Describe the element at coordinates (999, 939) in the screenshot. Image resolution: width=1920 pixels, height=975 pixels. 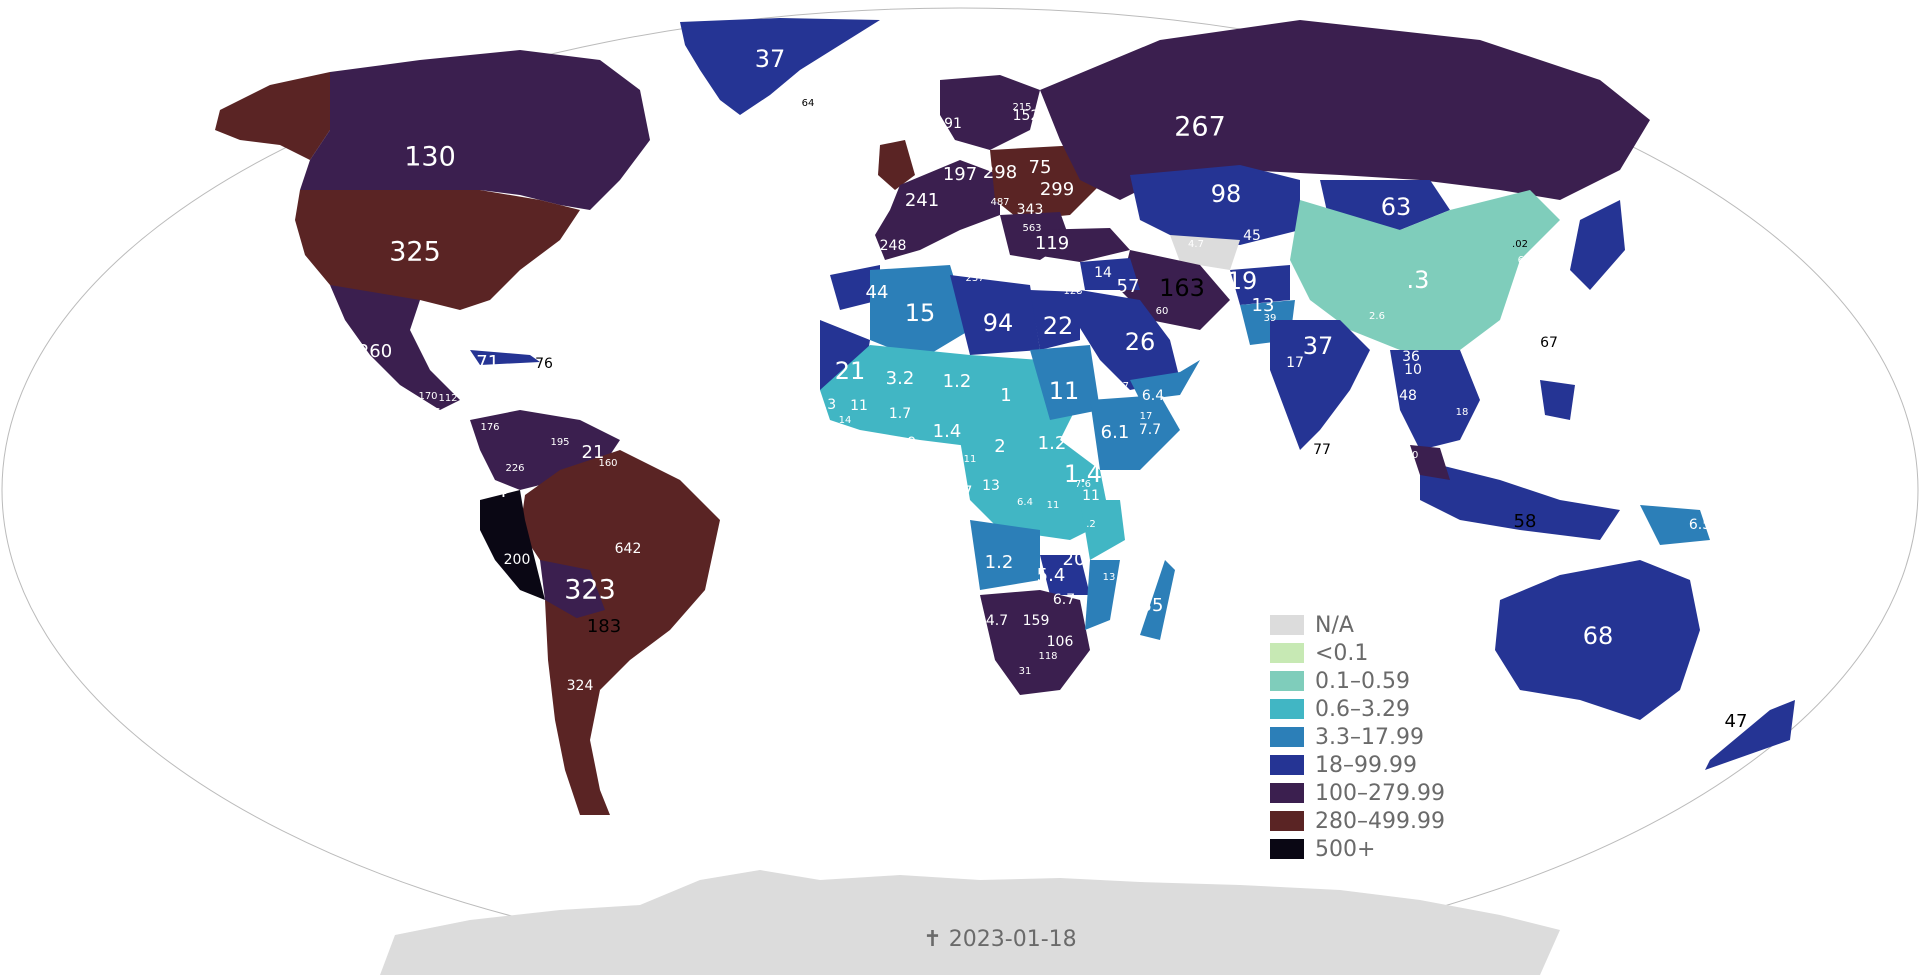
I see `date-note: ✝ 2023-01-18` at that location.